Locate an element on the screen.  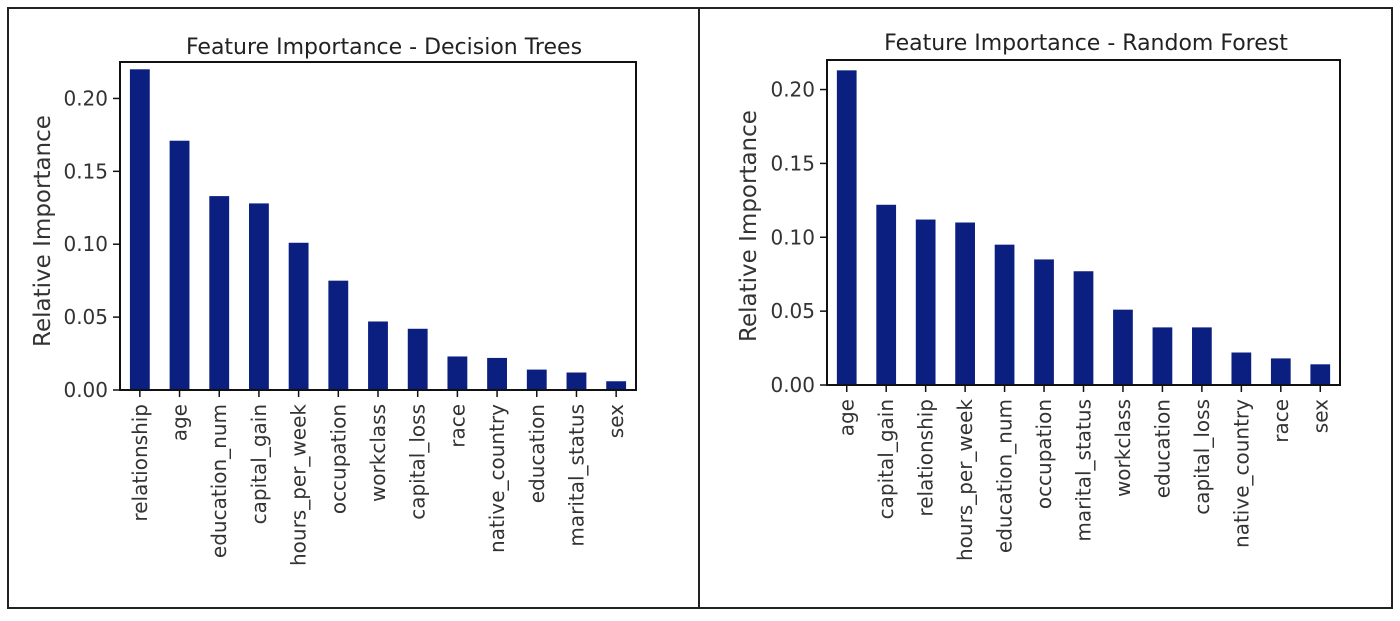
chart-title: Feature Importance - Decision Trees is located at coordinates (384, 47).